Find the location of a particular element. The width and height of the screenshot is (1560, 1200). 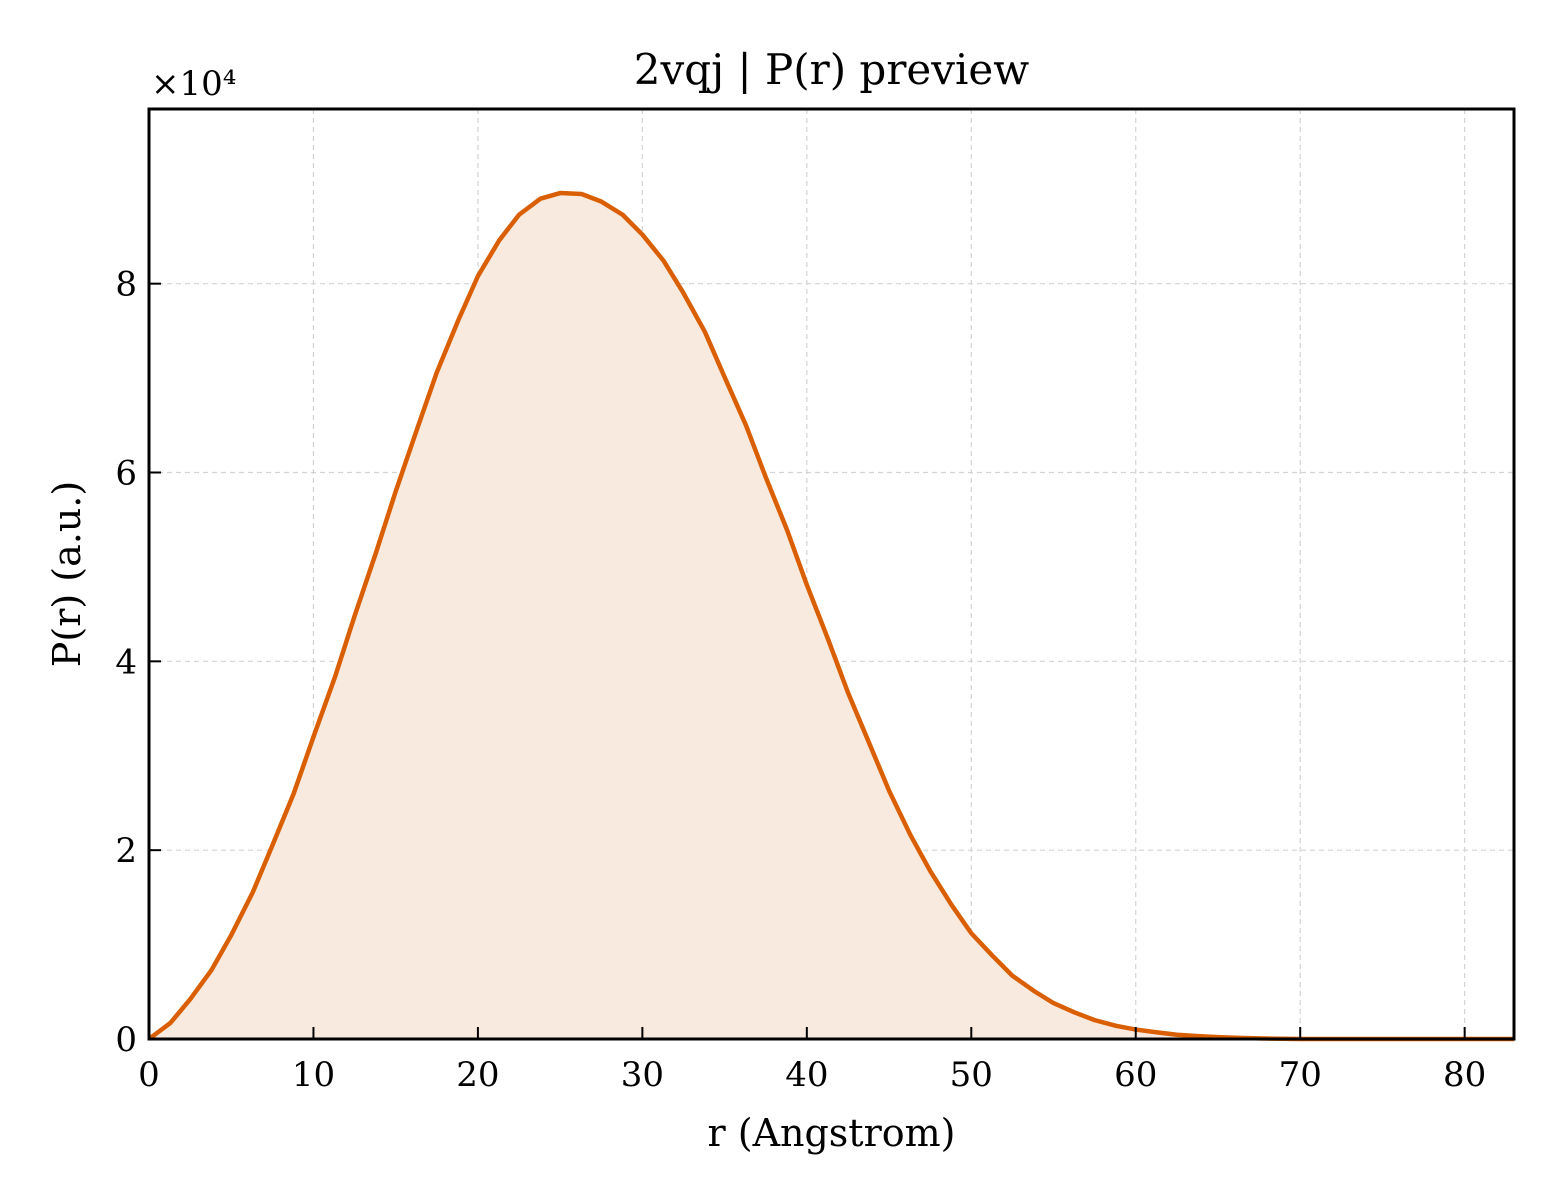

x-tick-label: 0 is located at coordinates (149, 1075).